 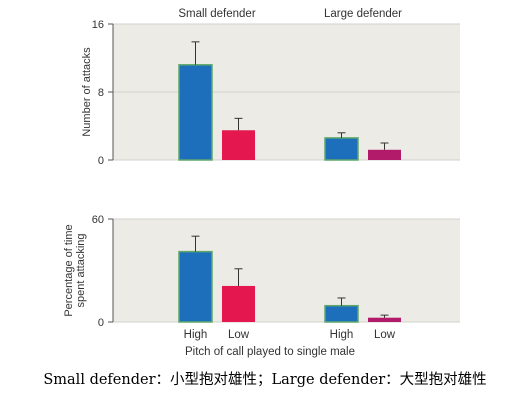 I want to click on panel2-y-axis-label: Percentage of timespent attacking, so click(x=75, y=270).